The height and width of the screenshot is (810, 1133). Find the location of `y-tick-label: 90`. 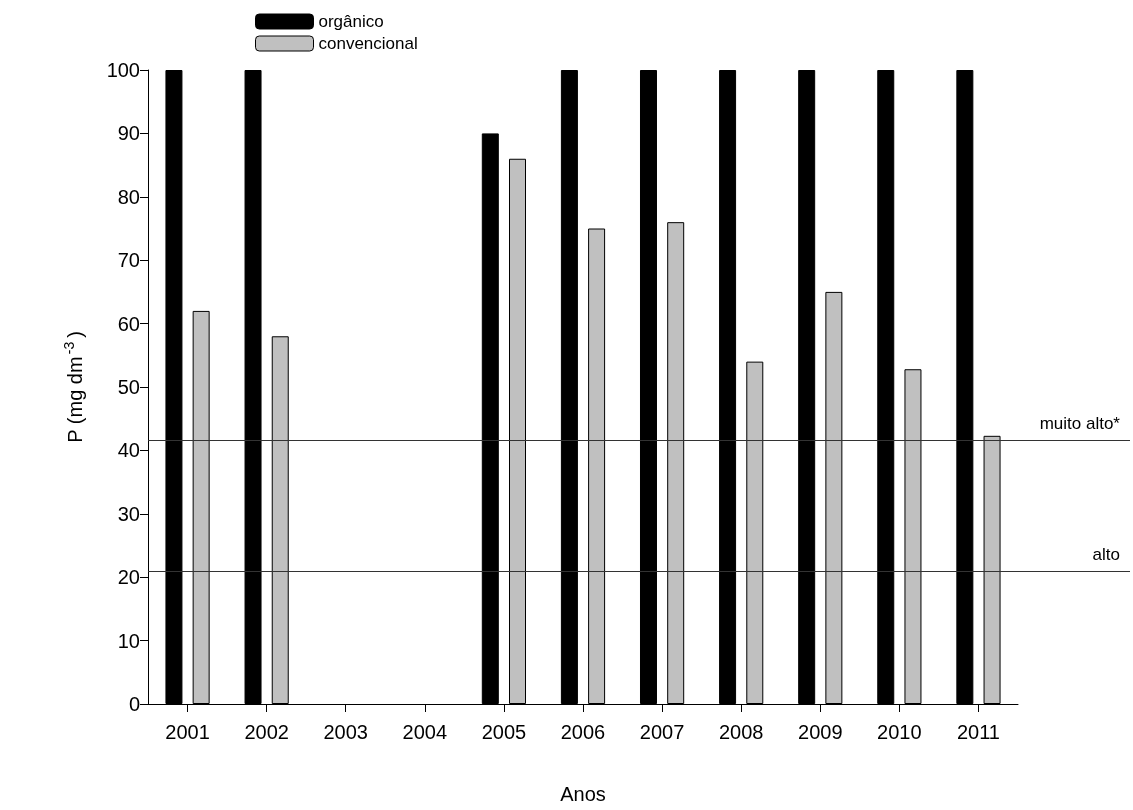

y-tick-label: 90 is located at coordinates (128, 133).